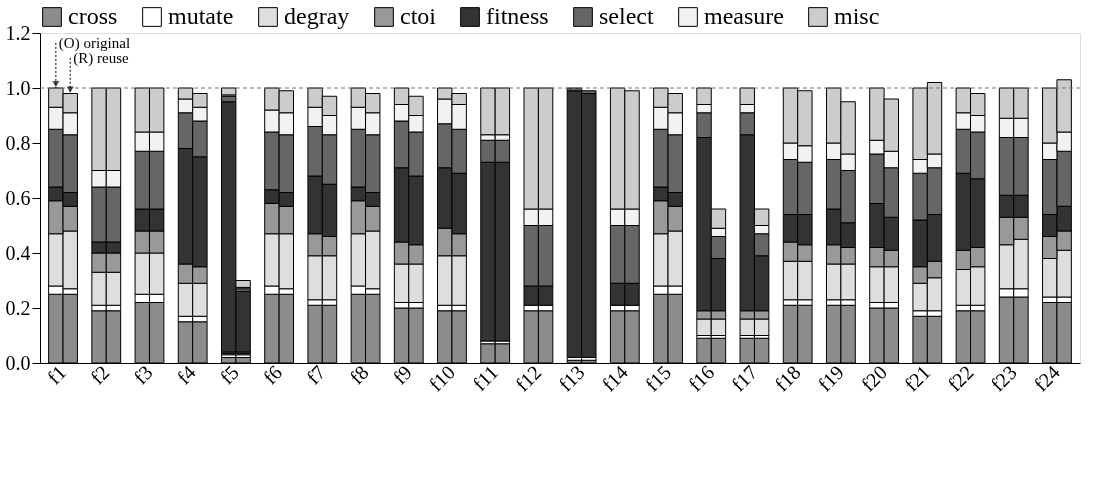 The height and width of the screenshot is (491, 1110). What do you see at coordinates (93, 16) in the screenshot?
I see `legend-label: cross` at bounding box center [93, 16].